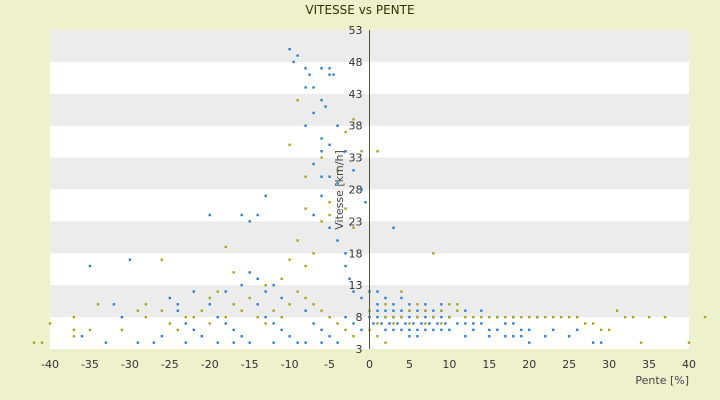  Describe the element at coordinates (359, 10) in the screenshot. I see `chart-title: VITESSE vs PENTE` at that location.